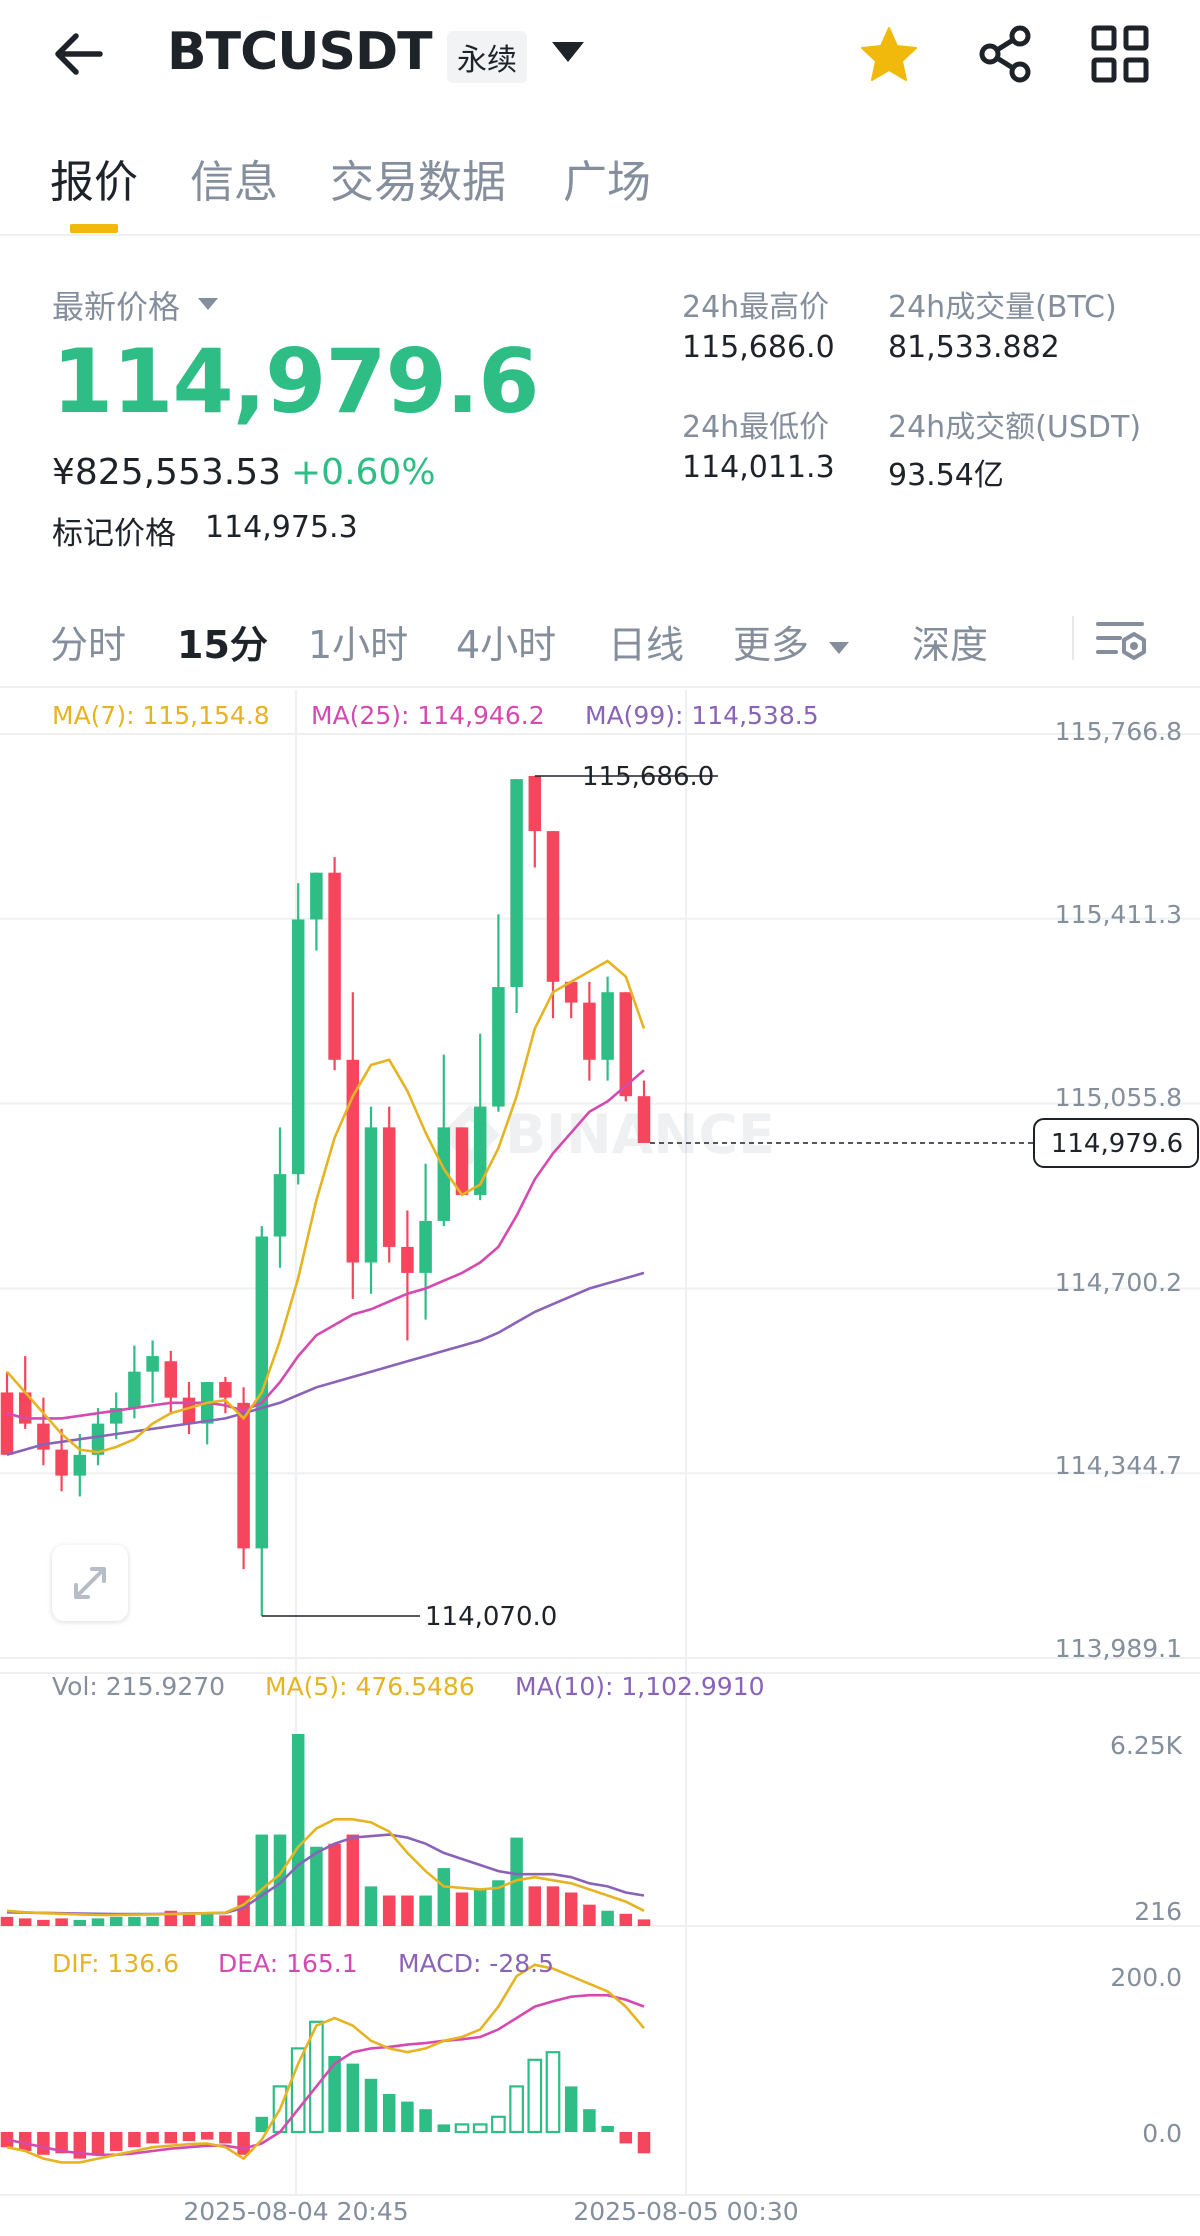 The image size is (1200, 2236). What do you see at coordinates (300, 52) in the screenshot?
I see `symbol-title: BTCUSDT` at bounding box center [300, 52].